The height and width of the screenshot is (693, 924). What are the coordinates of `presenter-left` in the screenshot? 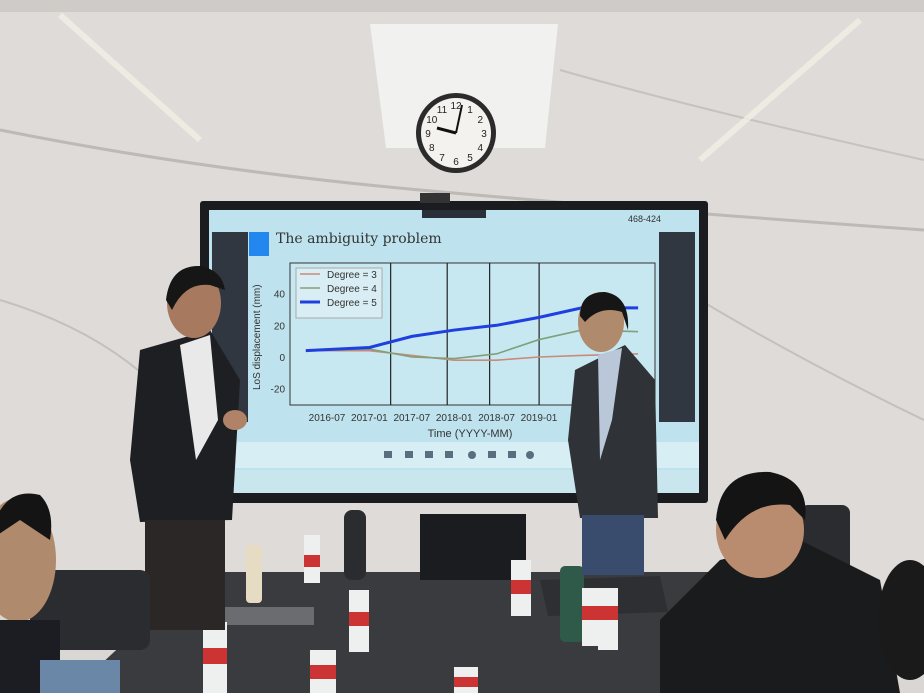 It's located at (188, 447).